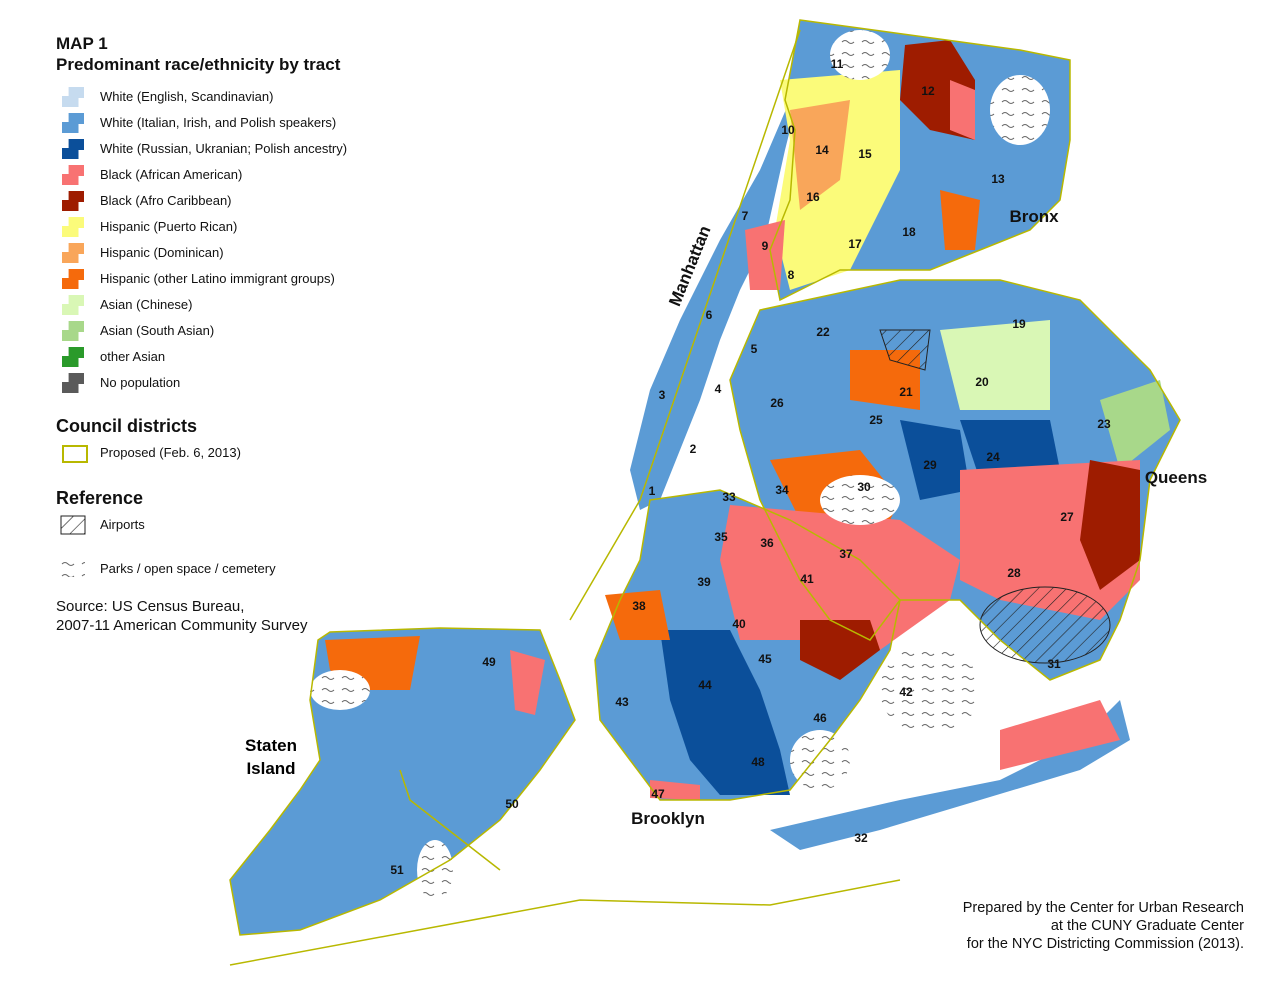  What do you see at coordinates (73, 568) in the screenshot?
I see `park-swatch` at bounding box center [73, 568].